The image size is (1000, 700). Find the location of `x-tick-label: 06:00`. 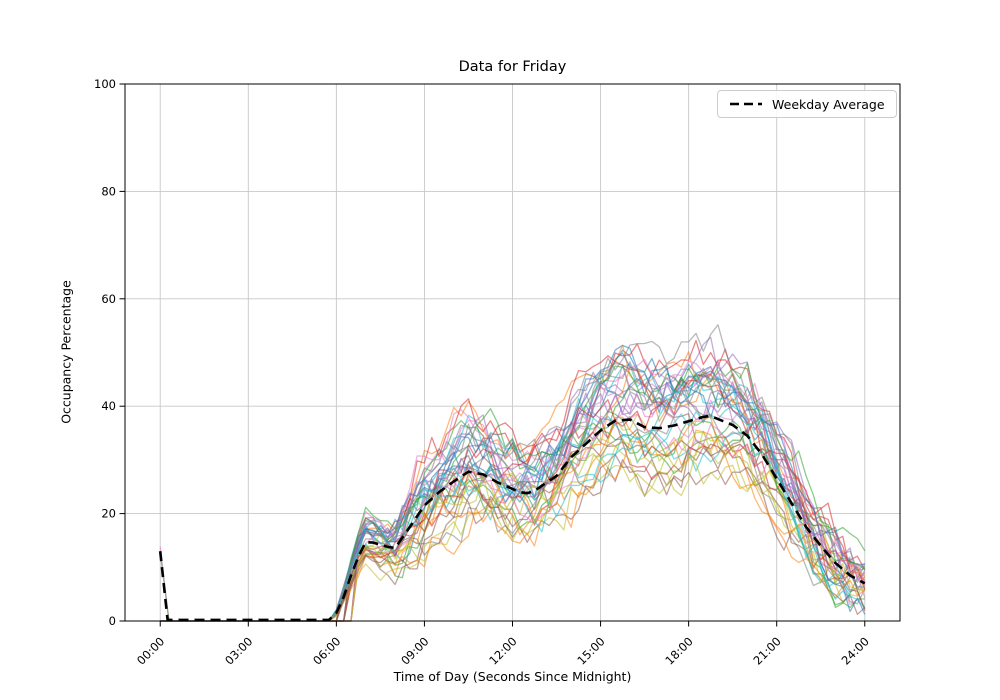

x-tick-label: 06:00 is located at coordinates (326, 650).